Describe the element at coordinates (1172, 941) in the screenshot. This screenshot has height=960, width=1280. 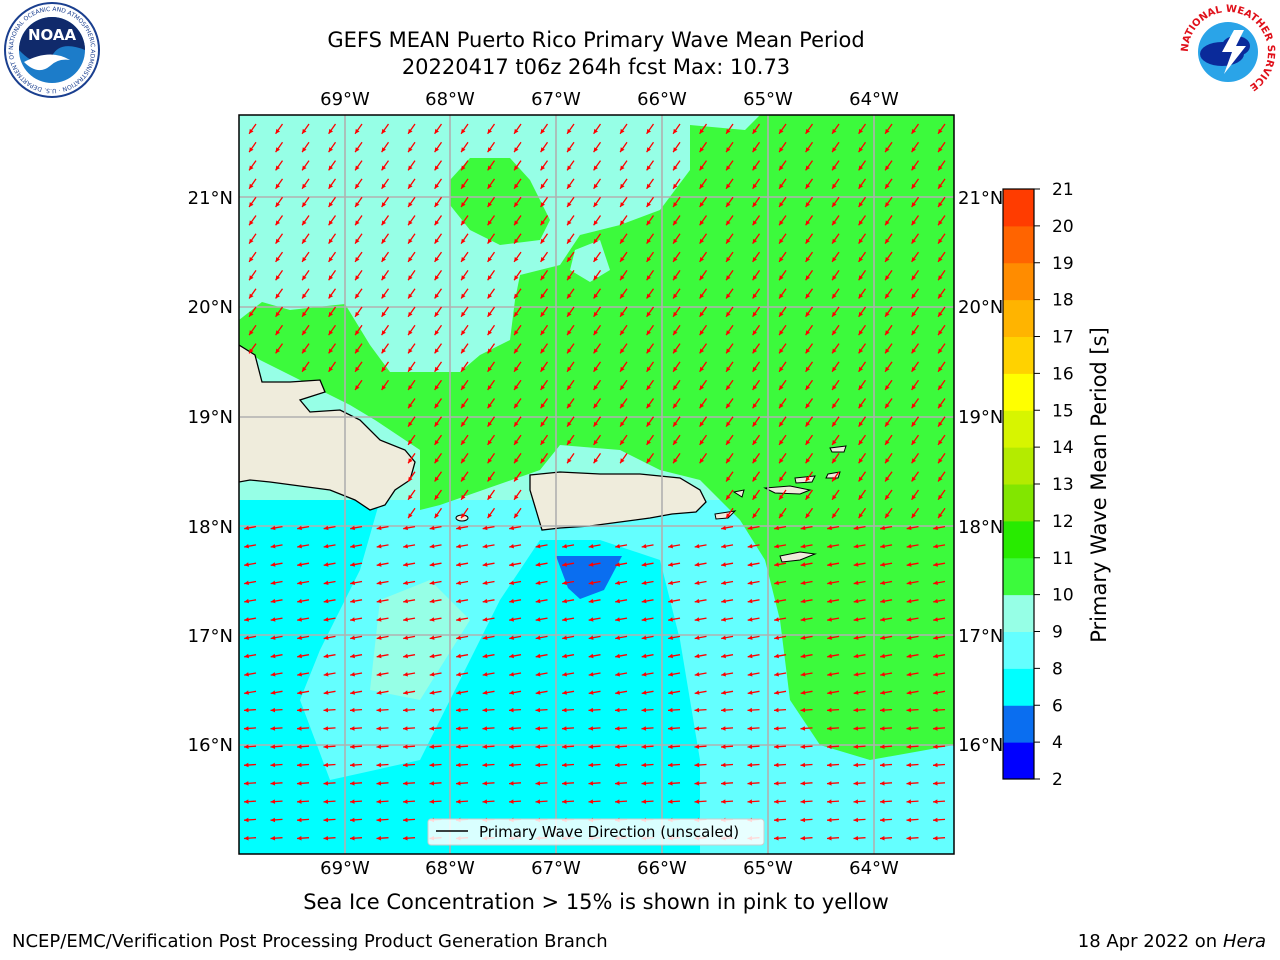
I see `footer-date: 18 Apr 2022 on Hera` at that location.